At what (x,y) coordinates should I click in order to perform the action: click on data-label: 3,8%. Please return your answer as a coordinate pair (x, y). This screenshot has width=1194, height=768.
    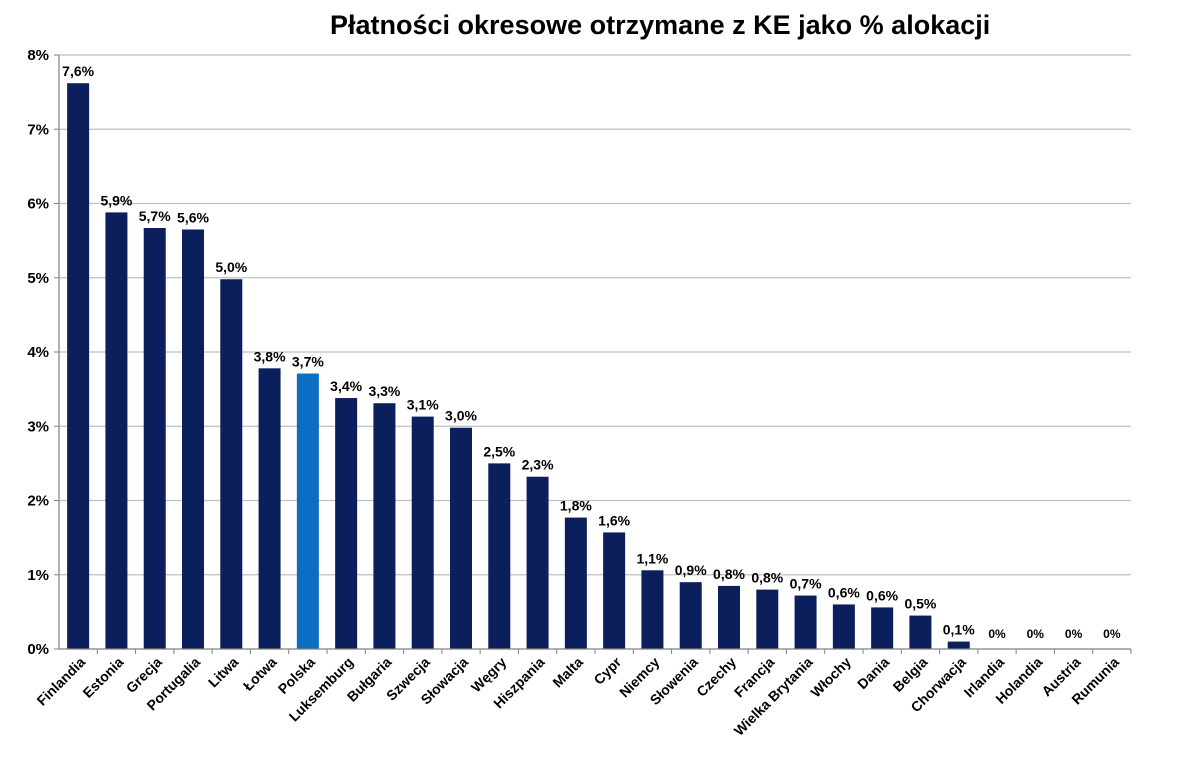
    Looking at the image, I should click on (270, 356).